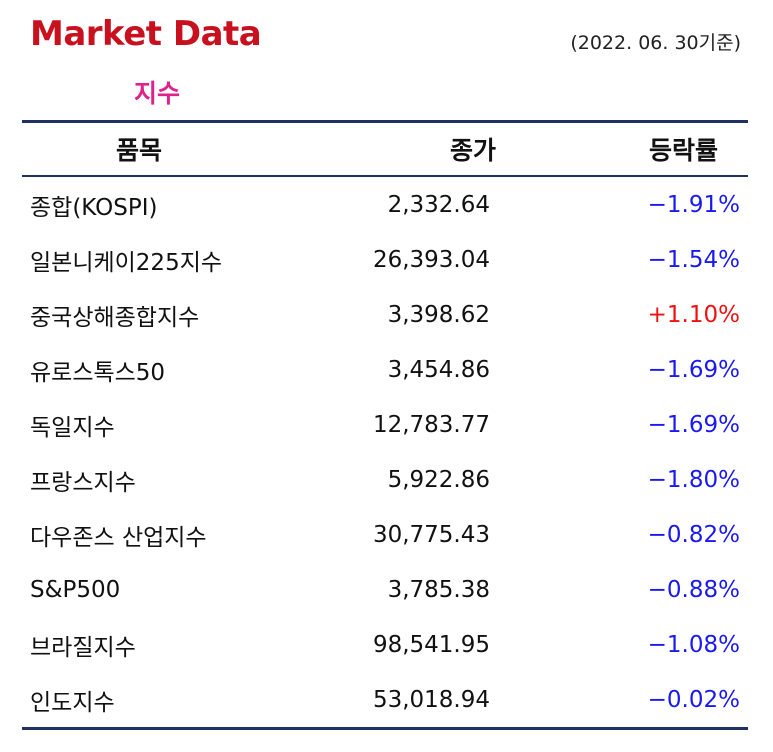 Image resolution: width=773 pixels, height=752 pixels. Describe the element at coordinates (693, 314) in the screenshot. I see `change-rate: +1.10%` at that location.